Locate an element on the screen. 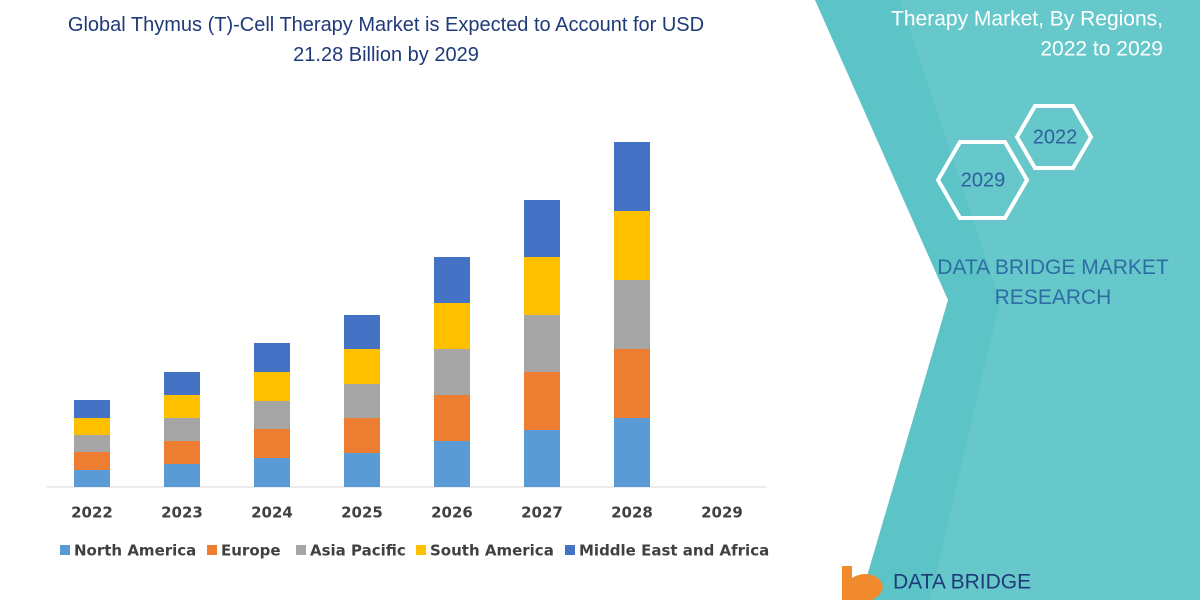 This screenshot has width=1200, height=600. x-tick-label: 2028 is located at coordinates (632, 513).